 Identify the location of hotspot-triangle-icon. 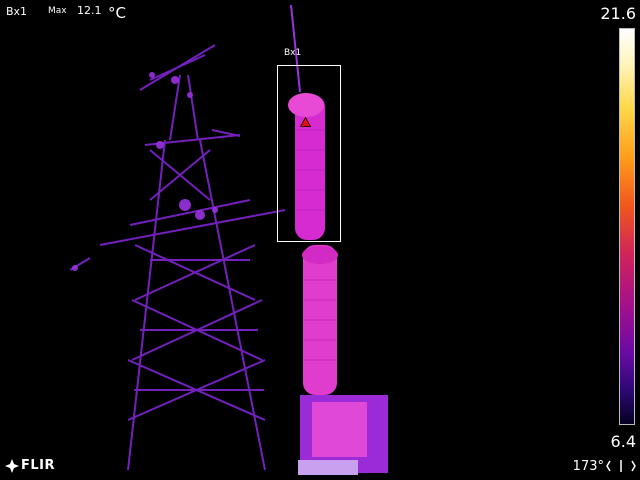
(305, 122).